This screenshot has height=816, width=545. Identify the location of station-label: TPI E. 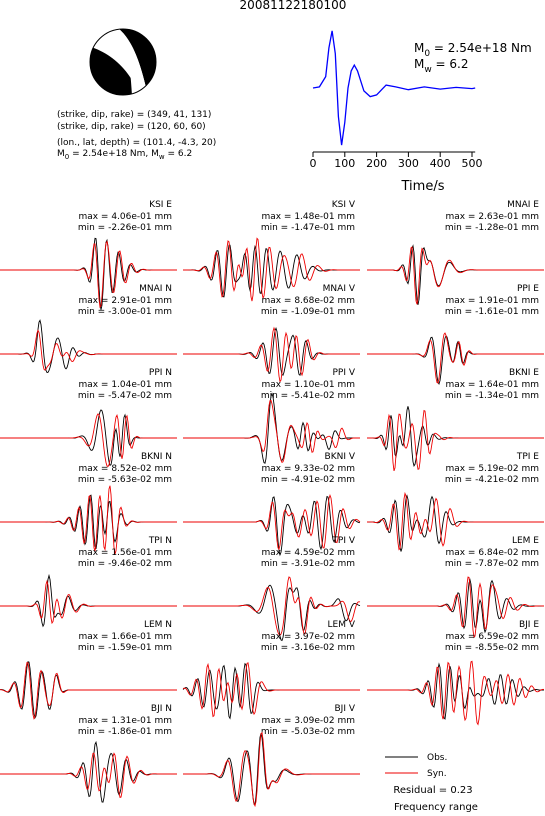
(527, 457).